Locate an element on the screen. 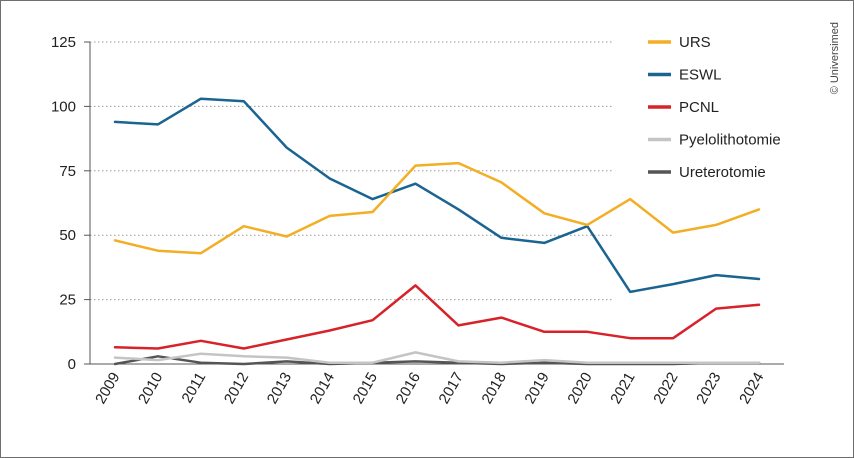  y-tick-label: 0 is located at coordinates (72, 364).